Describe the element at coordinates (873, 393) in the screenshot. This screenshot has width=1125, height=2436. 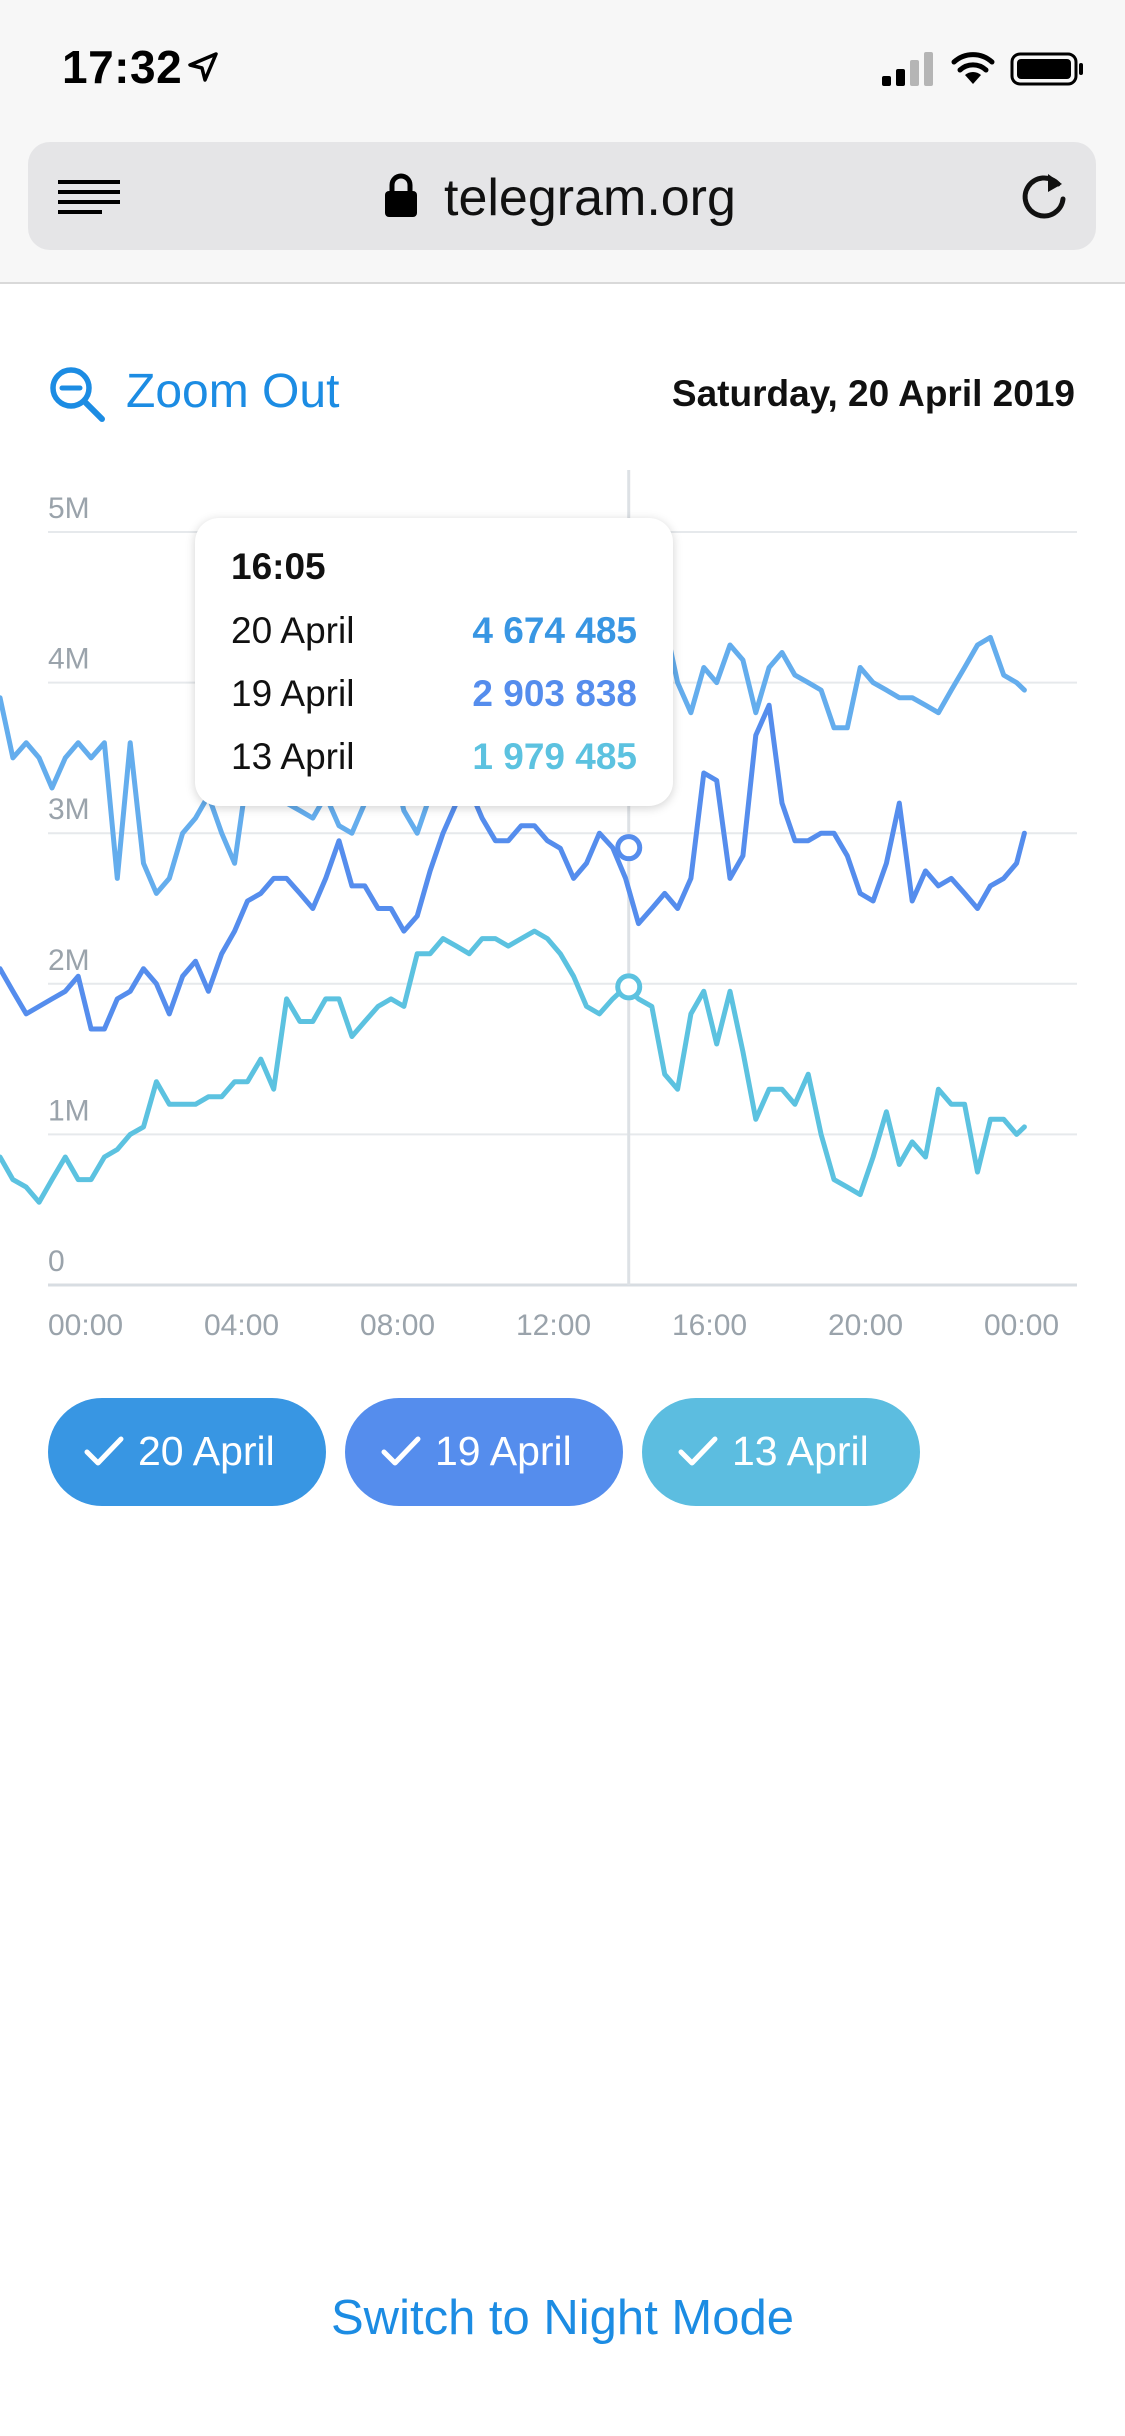
I see `chart-date: Saturday, 20 April 2019` at that location.